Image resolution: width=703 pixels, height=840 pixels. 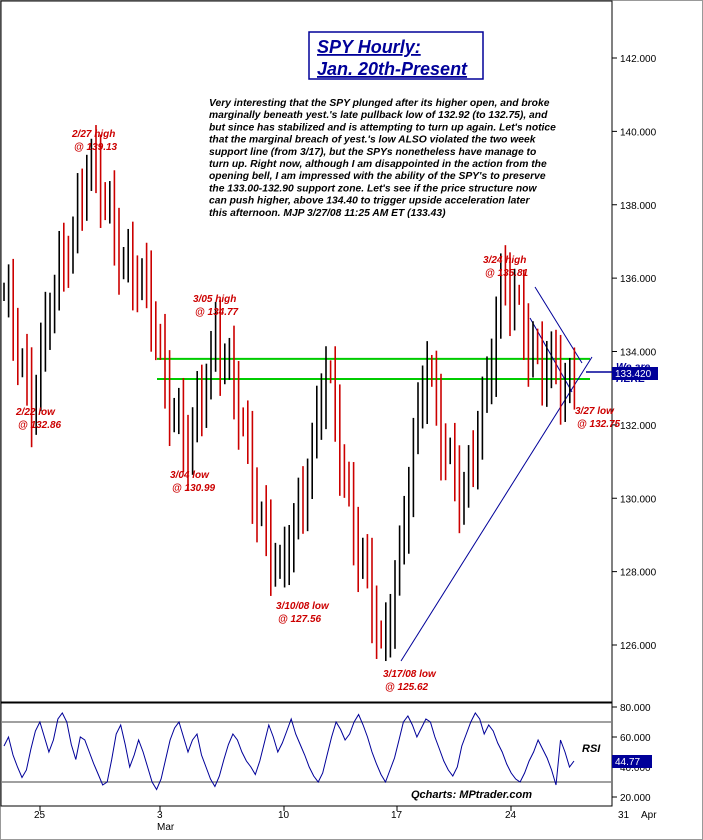 What do you see at coordinates (599, 424) in the screenshot?
I see `annotation-value: @ 132.75` at bounding box center [599, 424].